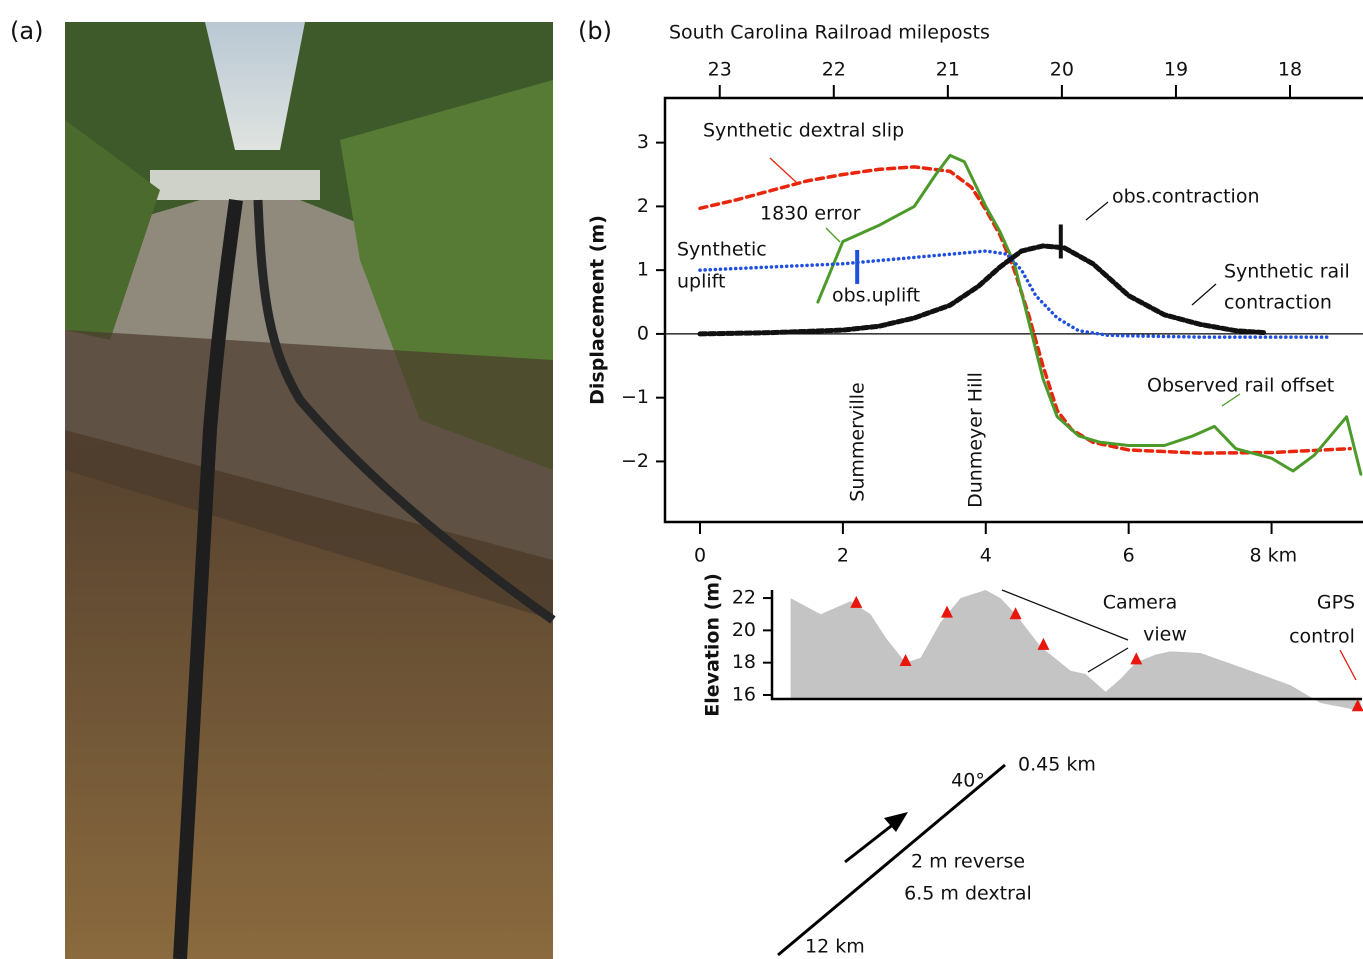 This screenshot has width=1363, height=959. Describe the element at coordinates (744, 630) in the screenshot. I see `y-tick-label: 20` at that location.